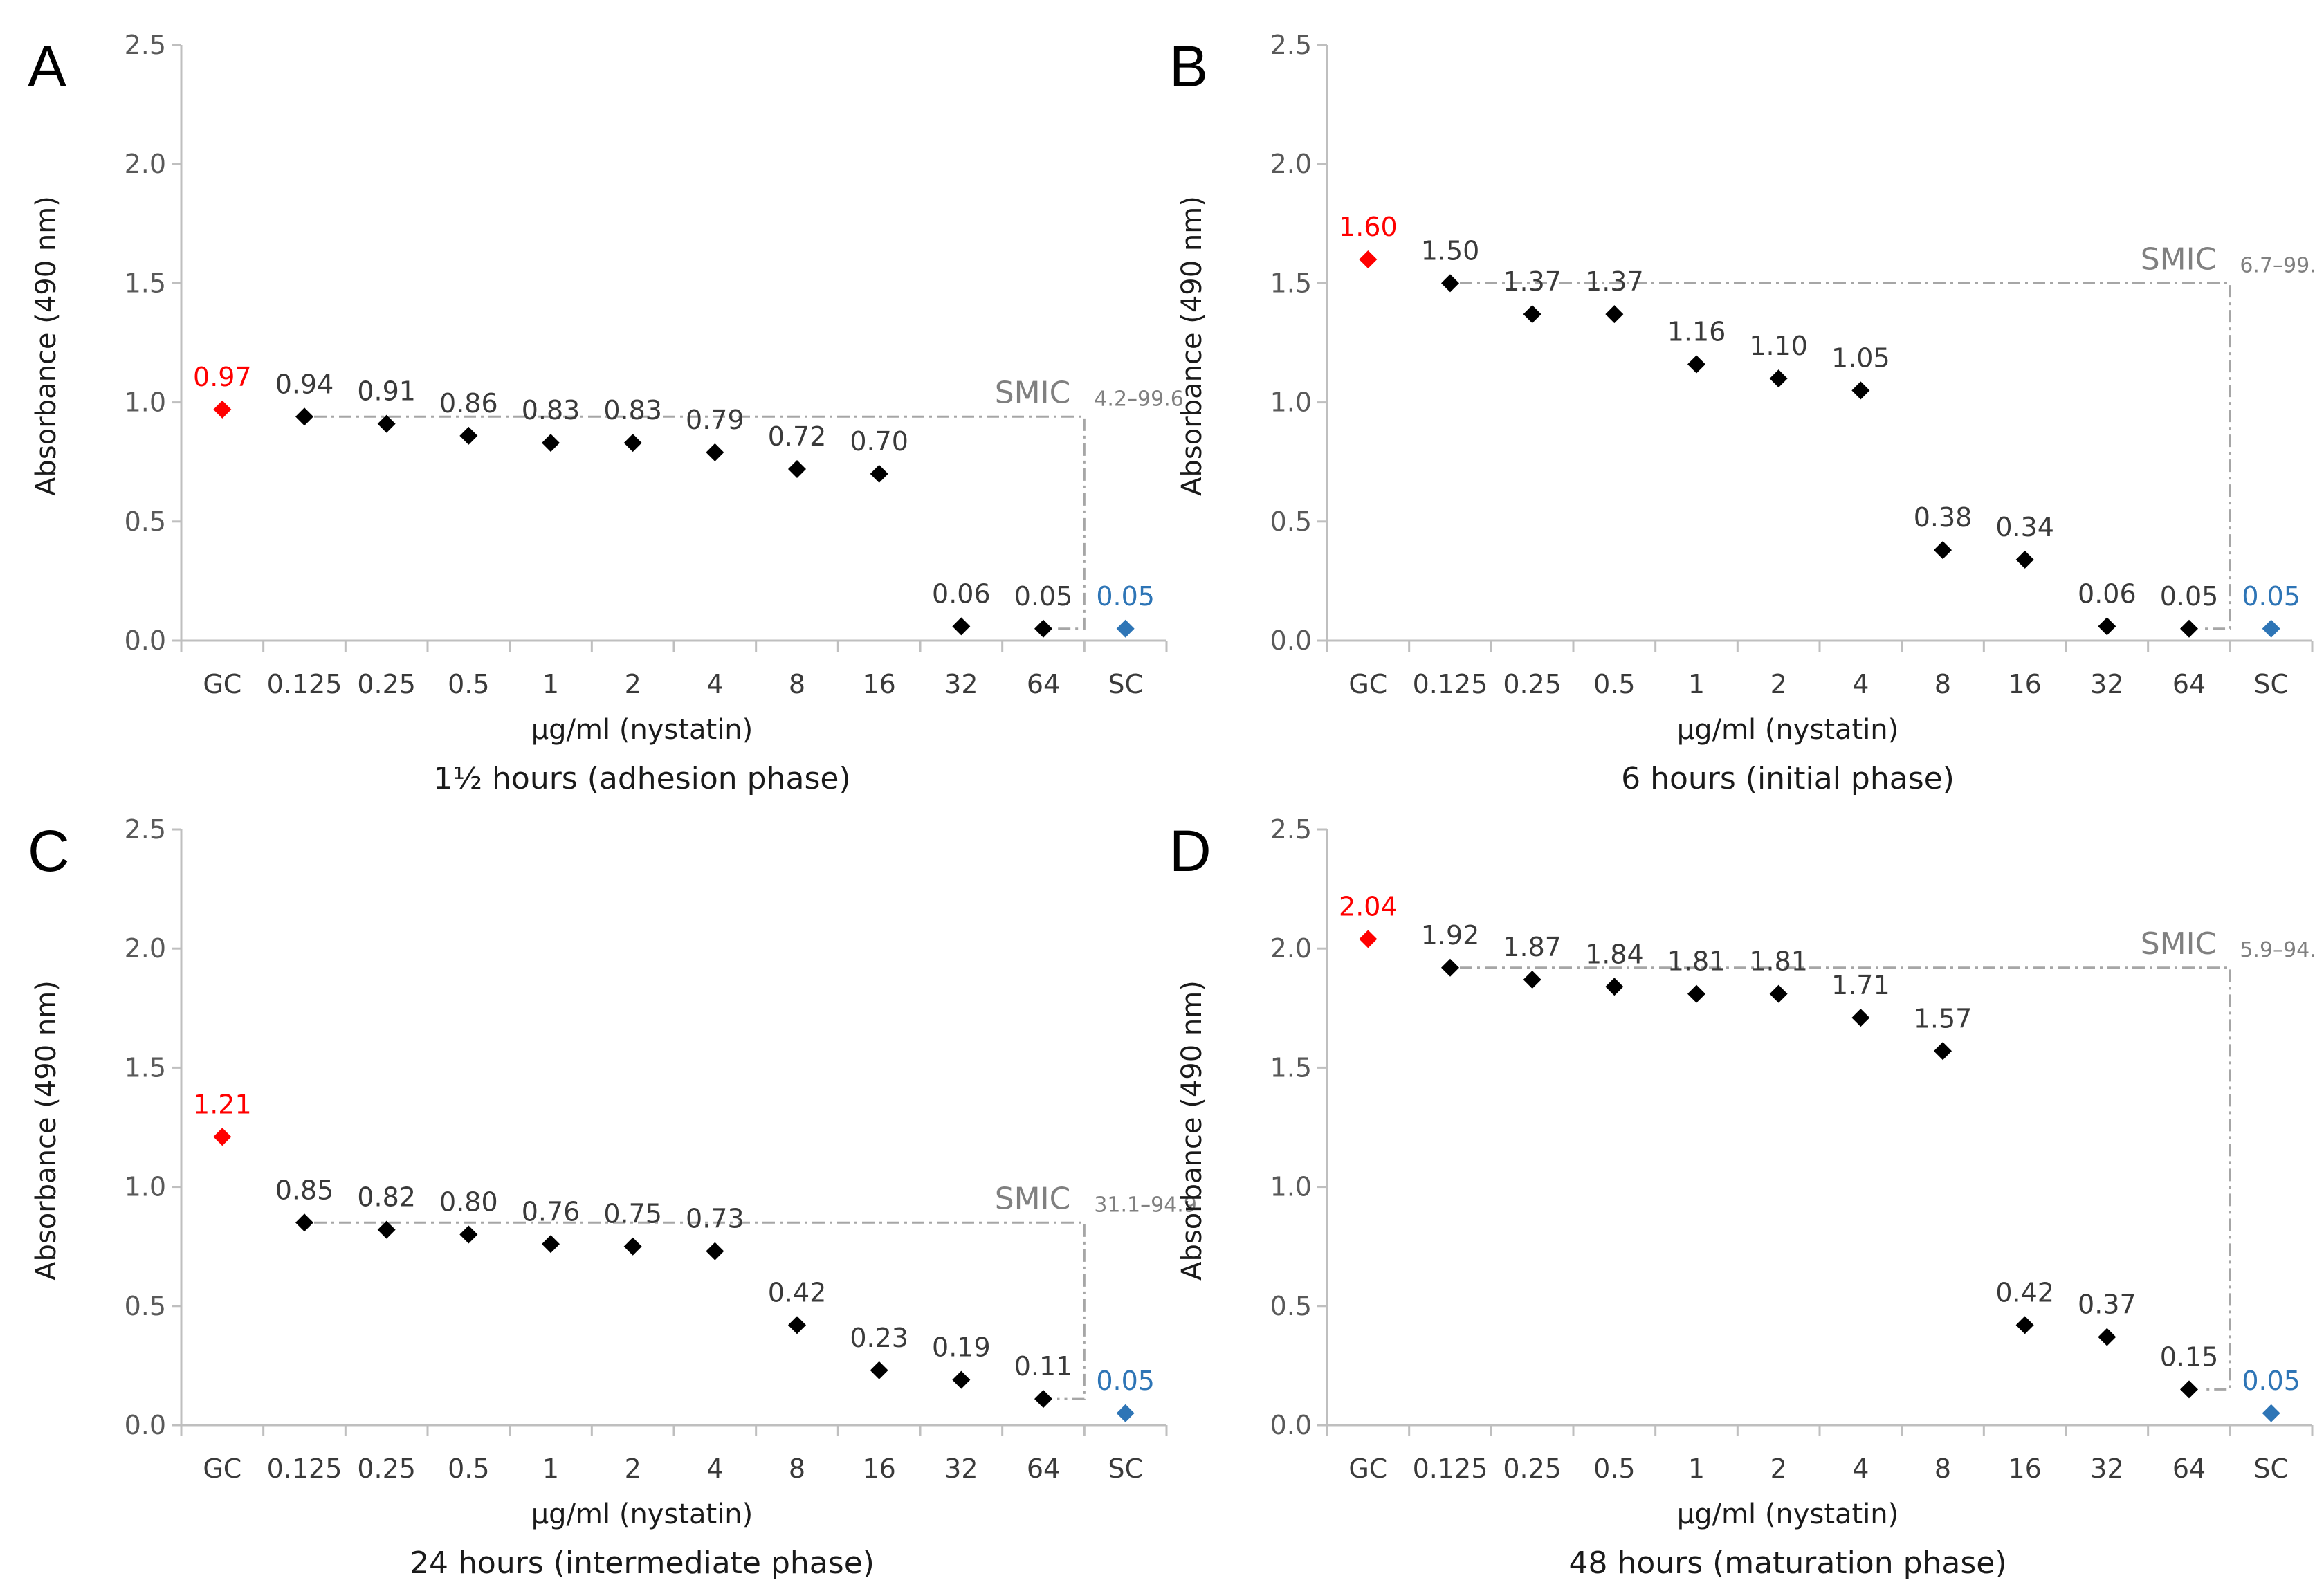  Describe the element at coordinates (469, 436) in the screenshot. I see `panel-a-point-0.5` at that location.